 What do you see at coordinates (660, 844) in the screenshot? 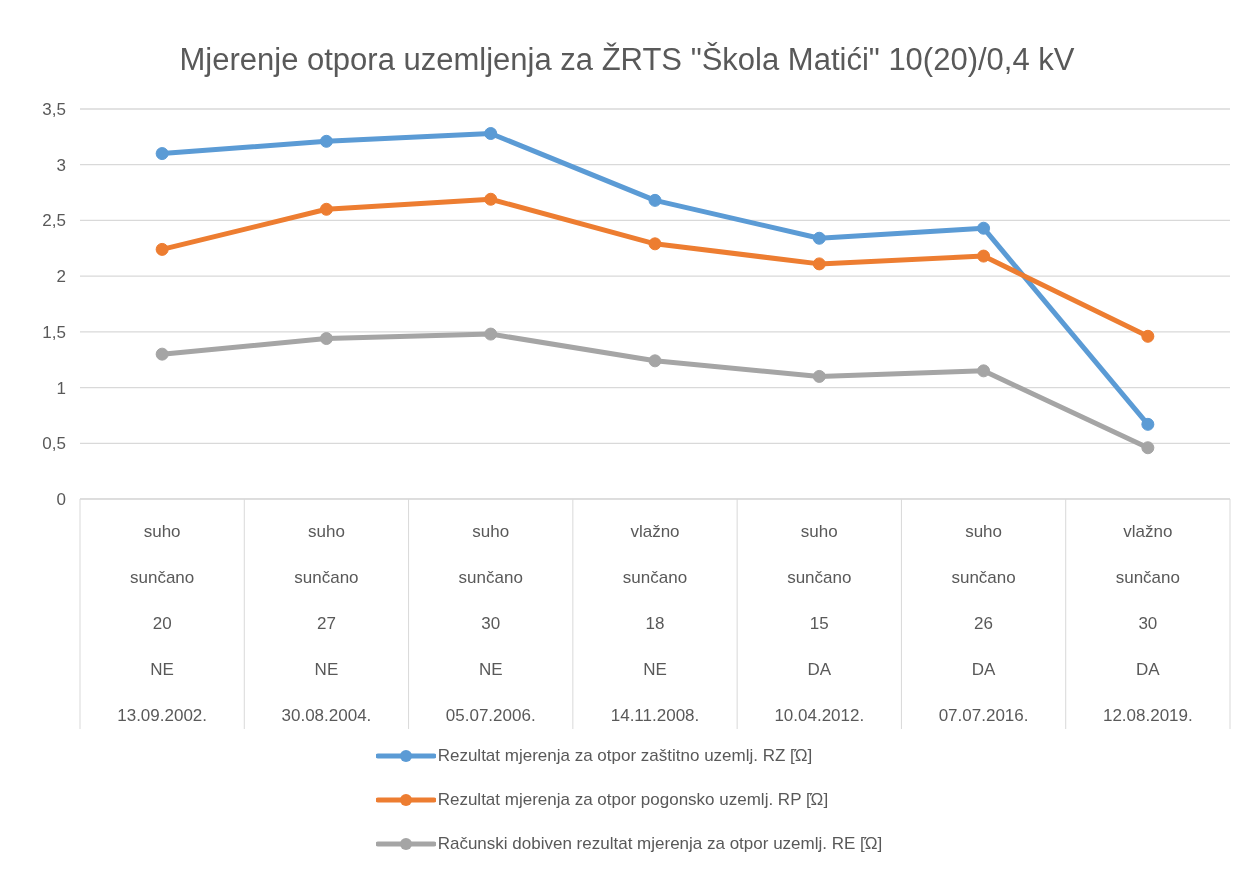
I see `legend-label: Računski dobiven rezultat mjerenja za otpor uzemlj. RE [Ώ]` at bounding box center [660, 844].